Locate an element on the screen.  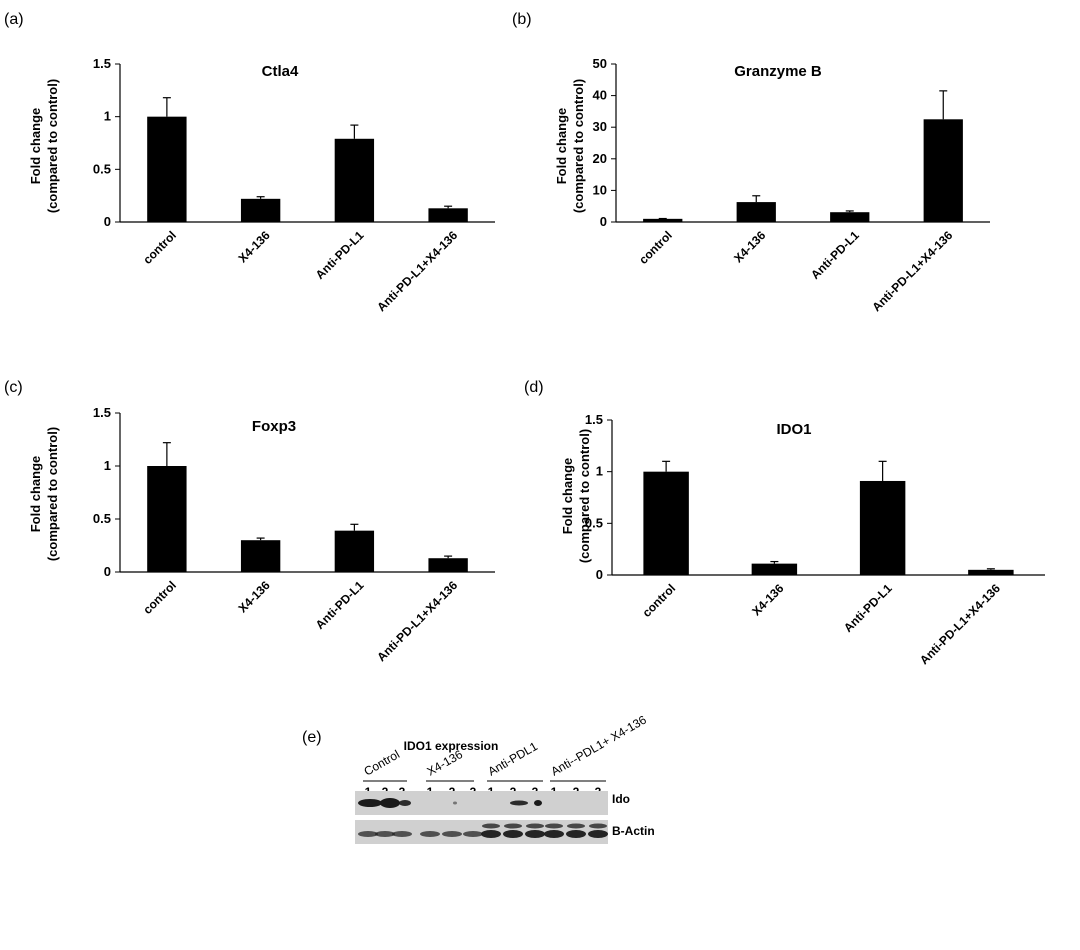
y-tick-label-b: 40 is located at coordinates (600, 95).